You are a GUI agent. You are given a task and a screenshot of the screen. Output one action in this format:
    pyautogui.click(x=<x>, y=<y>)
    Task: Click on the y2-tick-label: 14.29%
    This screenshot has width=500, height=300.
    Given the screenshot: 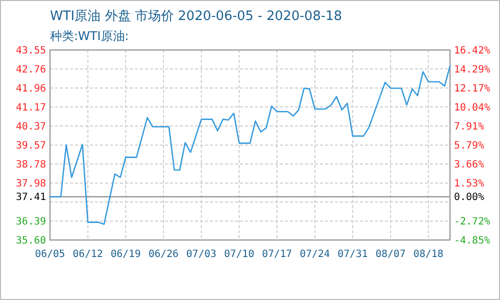 What is the action you would take?
    pyautogui.click(x=472, y=70)
    